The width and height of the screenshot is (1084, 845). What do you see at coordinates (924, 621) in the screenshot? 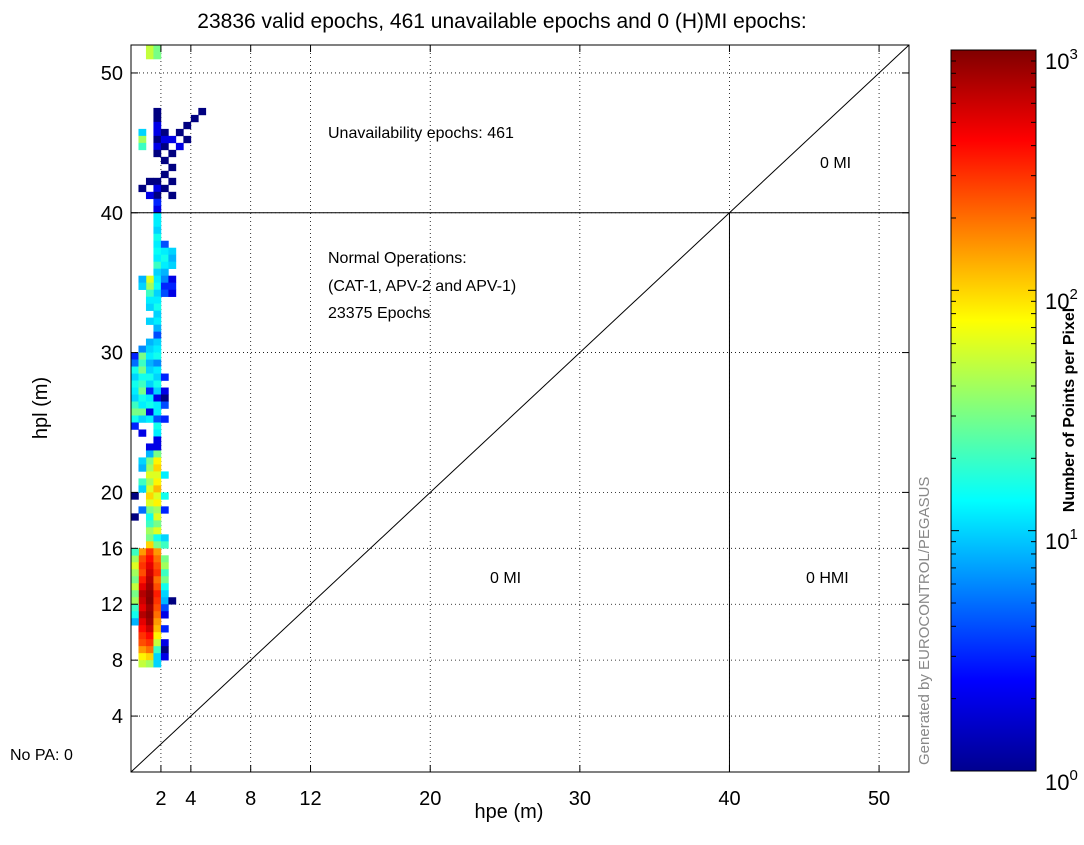
I see `generated-by-watermark: Generated by EUROCONTROL/PEGASUS` at bounding box center [924, 621].